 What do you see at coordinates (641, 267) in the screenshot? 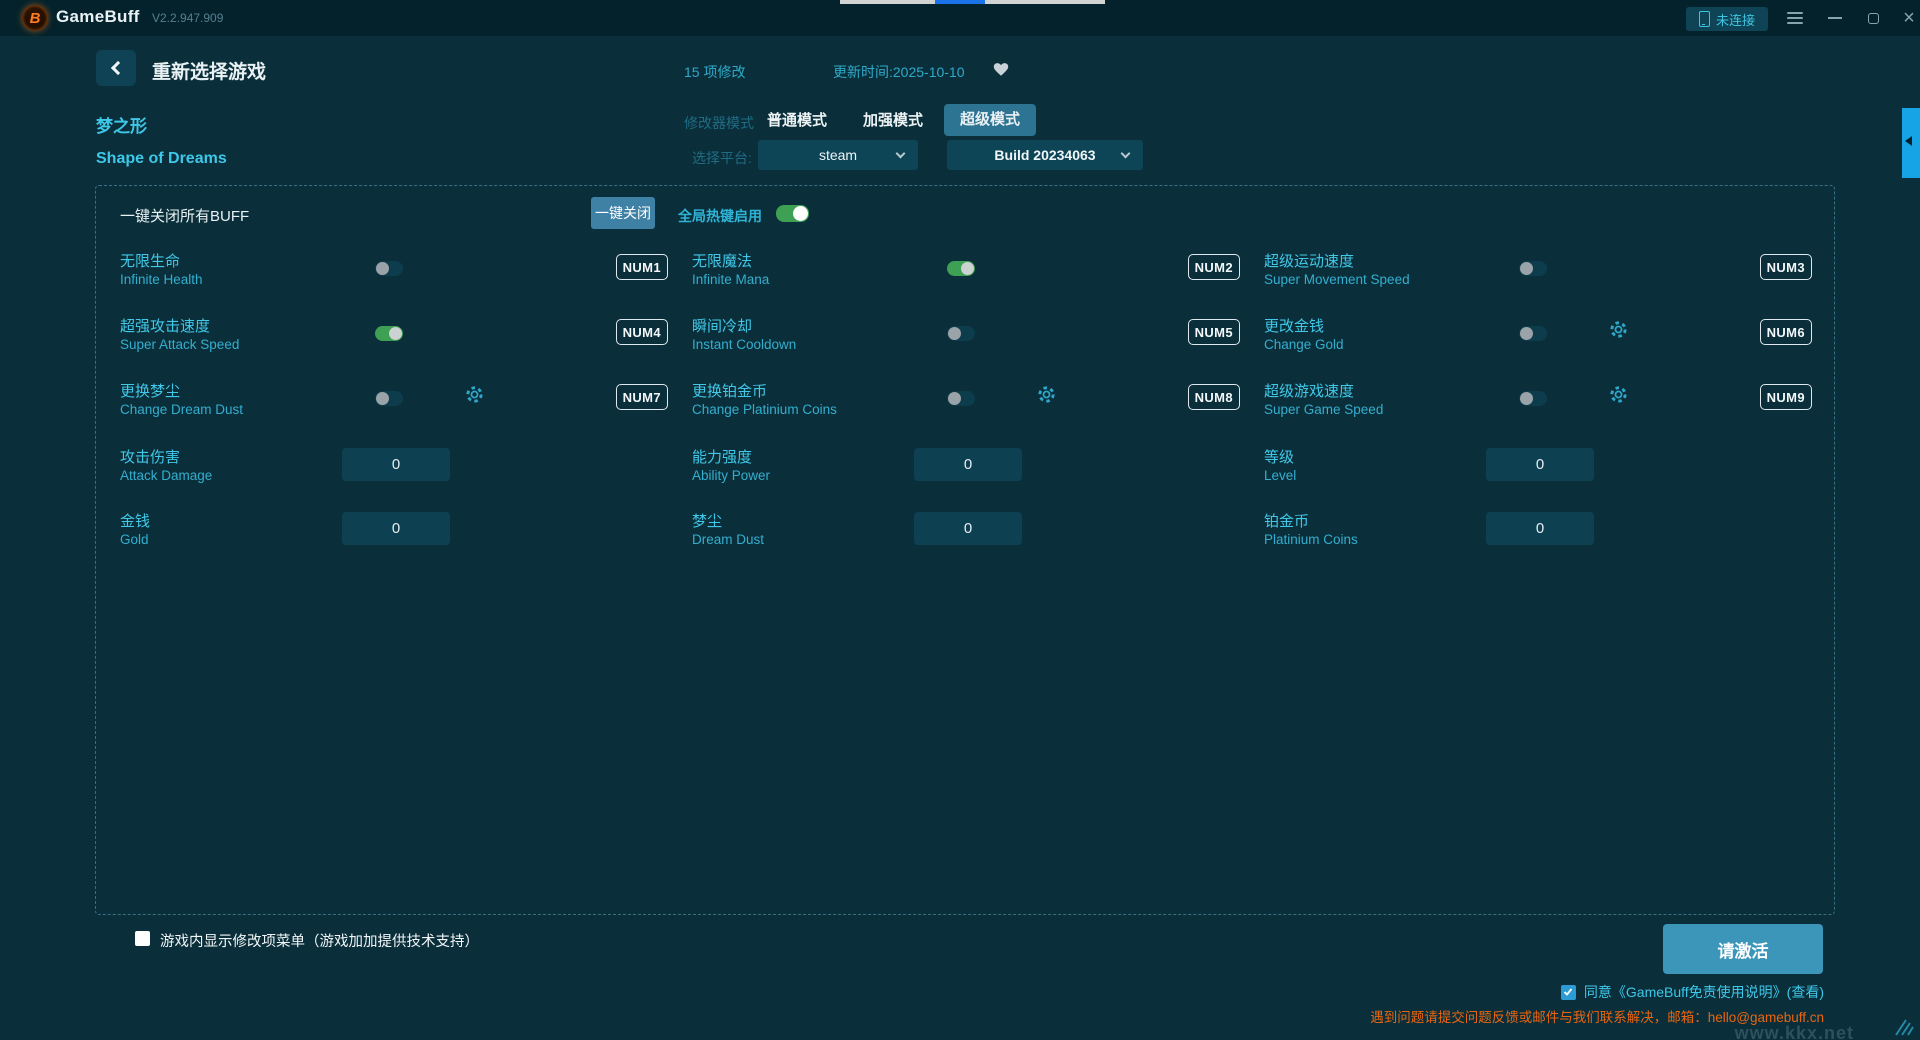
I see `hotkey-badge: NUM1` at bounding box center [641, 267].